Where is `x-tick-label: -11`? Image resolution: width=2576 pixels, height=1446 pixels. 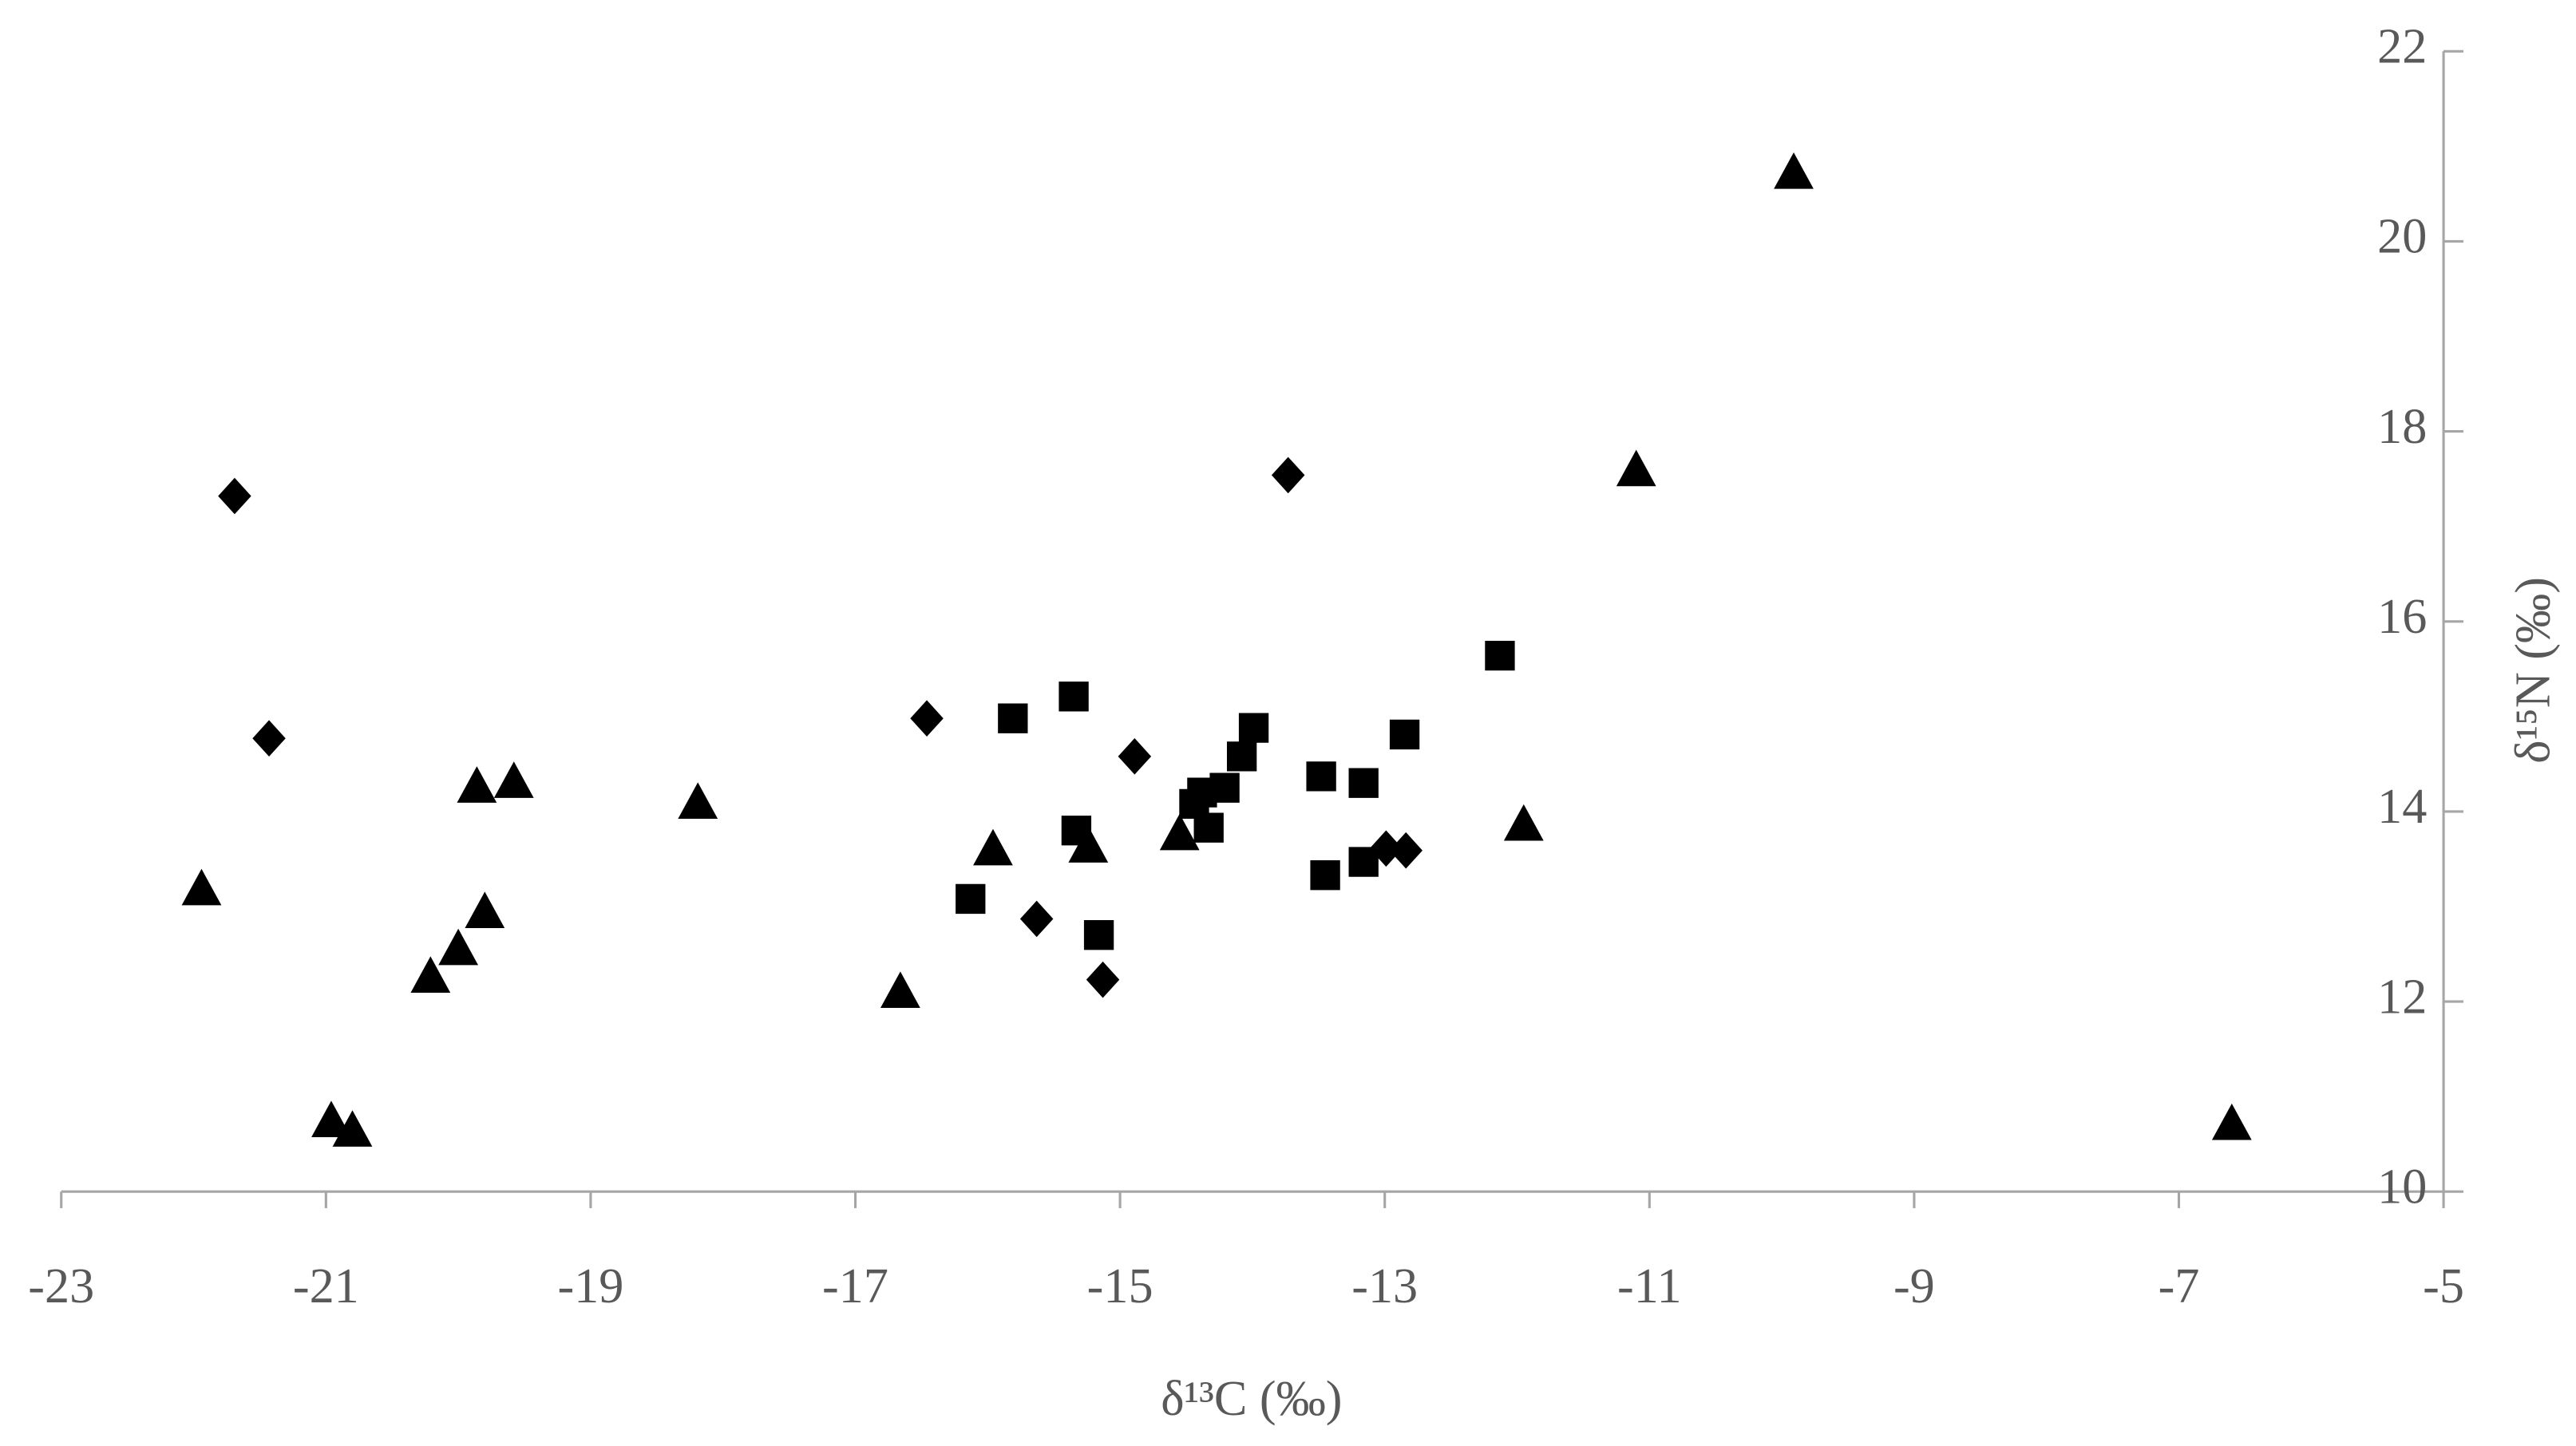
x-tick-label: -11 is located at coordinates (1650, 1286).